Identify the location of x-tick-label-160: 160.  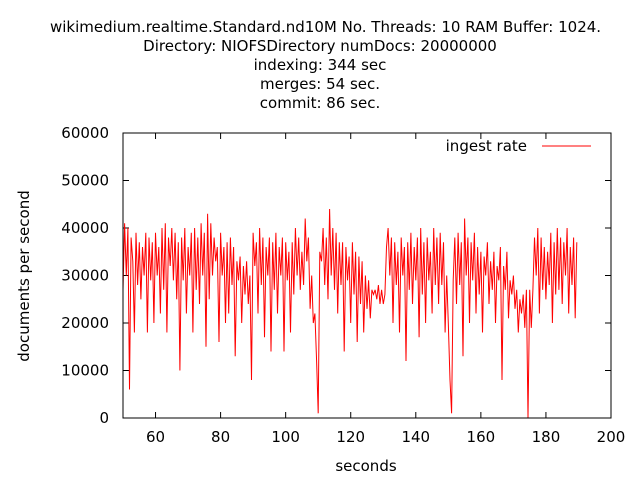
(481, 437).